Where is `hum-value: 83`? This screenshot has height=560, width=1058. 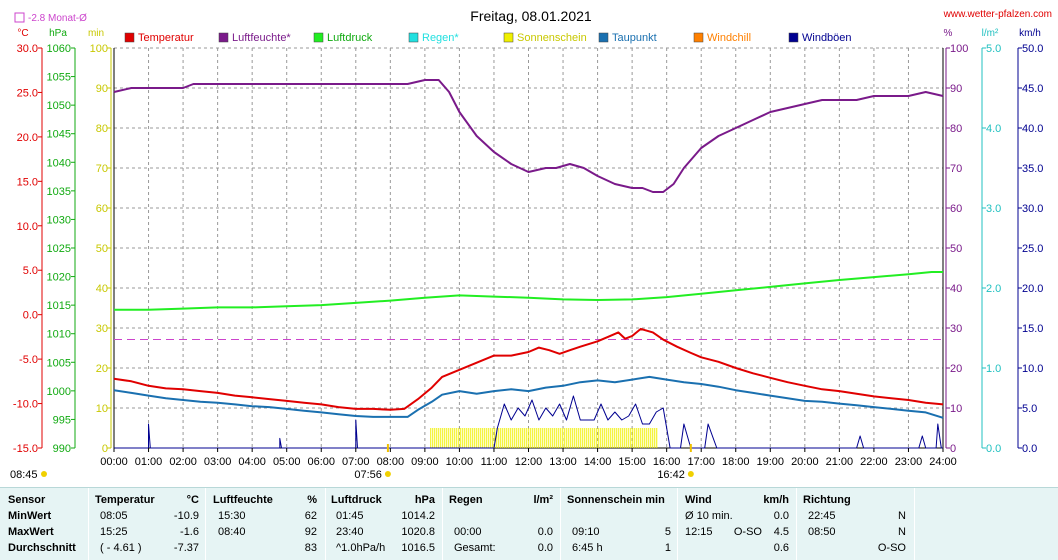
hum-value: 83 is located at coordinates (310, 548).